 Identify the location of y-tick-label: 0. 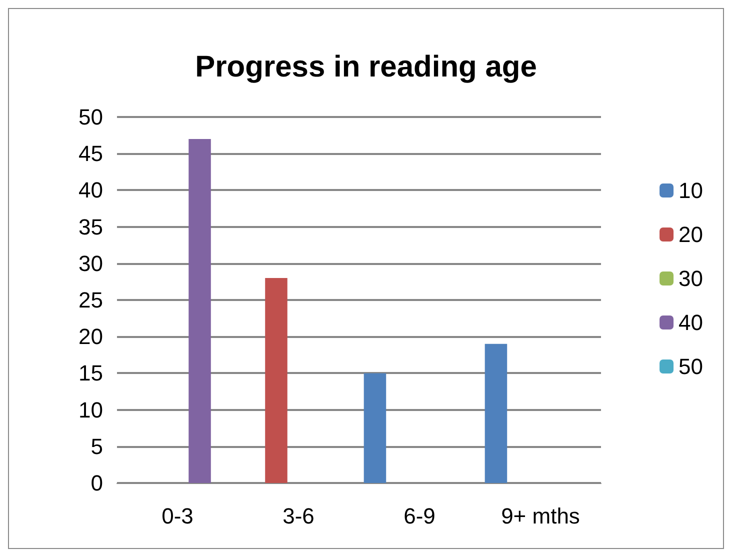
(96, 483).